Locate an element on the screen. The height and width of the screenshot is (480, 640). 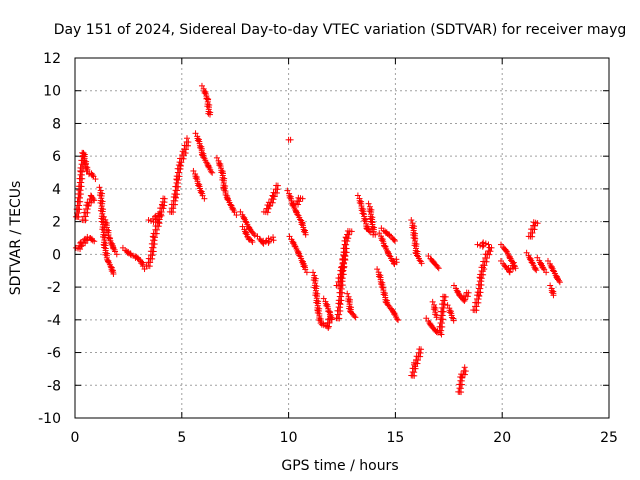
y-tick-label: -6 is located at coordinates (54, 354).